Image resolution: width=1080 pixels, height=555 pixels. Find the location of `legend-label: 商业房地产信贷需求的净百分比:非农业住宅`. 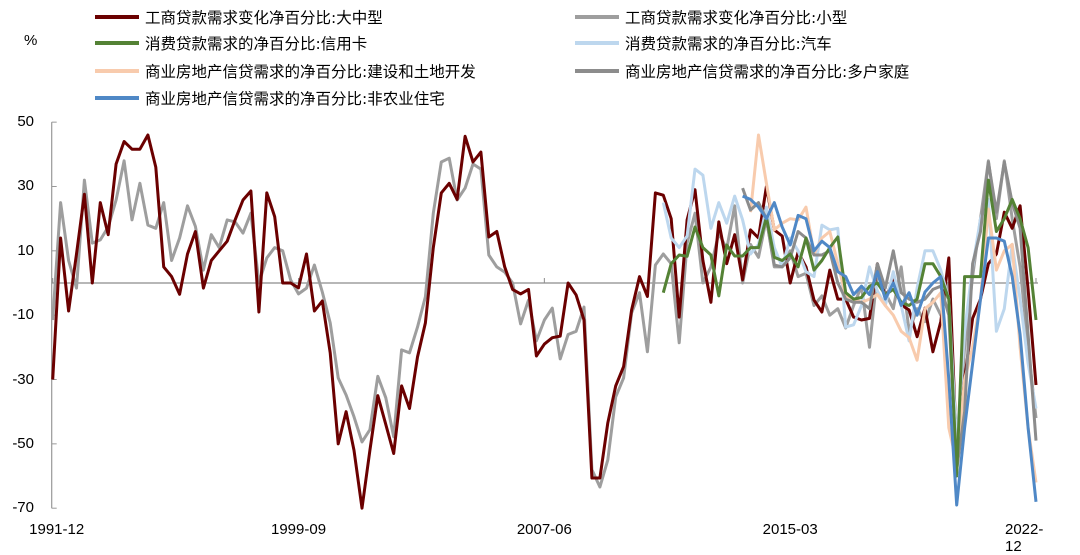

legend-label: 商业房地产信贷需求的净百分比:非农业住宅 is located at coordinates (295, 99).